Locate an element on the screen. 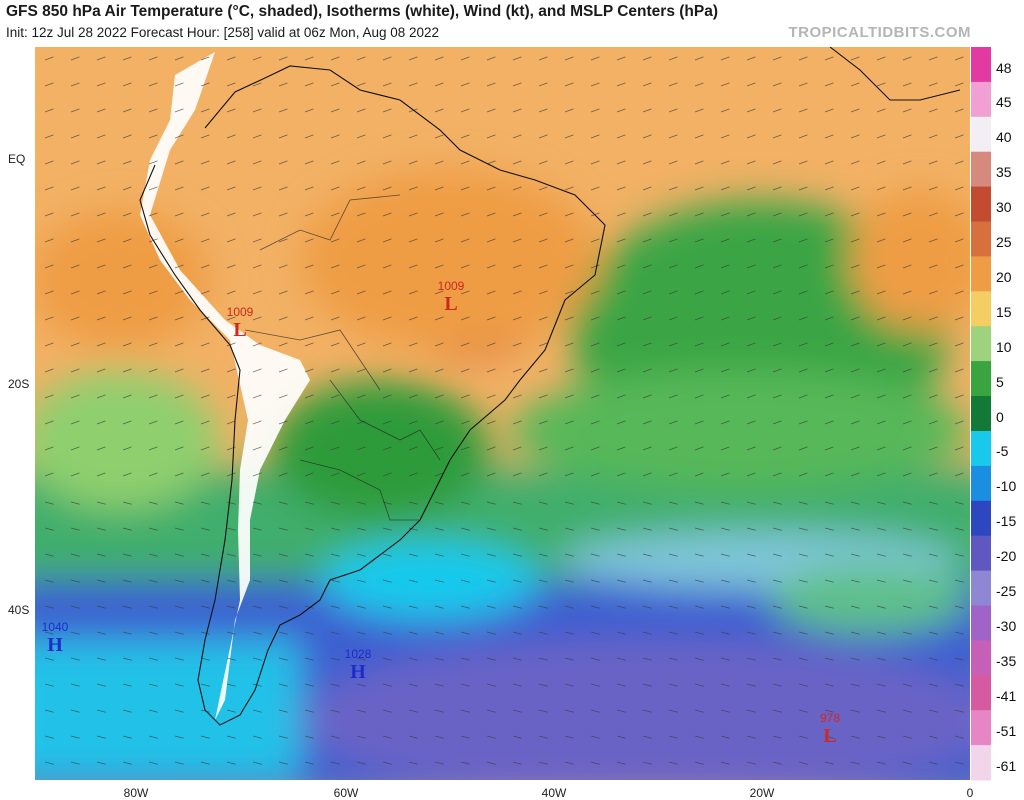 Image resolution: width=1024 pixels, height=800 pixels. site-brand: TROPICALTIDBITS.COM is located at coordinates (879, 32).